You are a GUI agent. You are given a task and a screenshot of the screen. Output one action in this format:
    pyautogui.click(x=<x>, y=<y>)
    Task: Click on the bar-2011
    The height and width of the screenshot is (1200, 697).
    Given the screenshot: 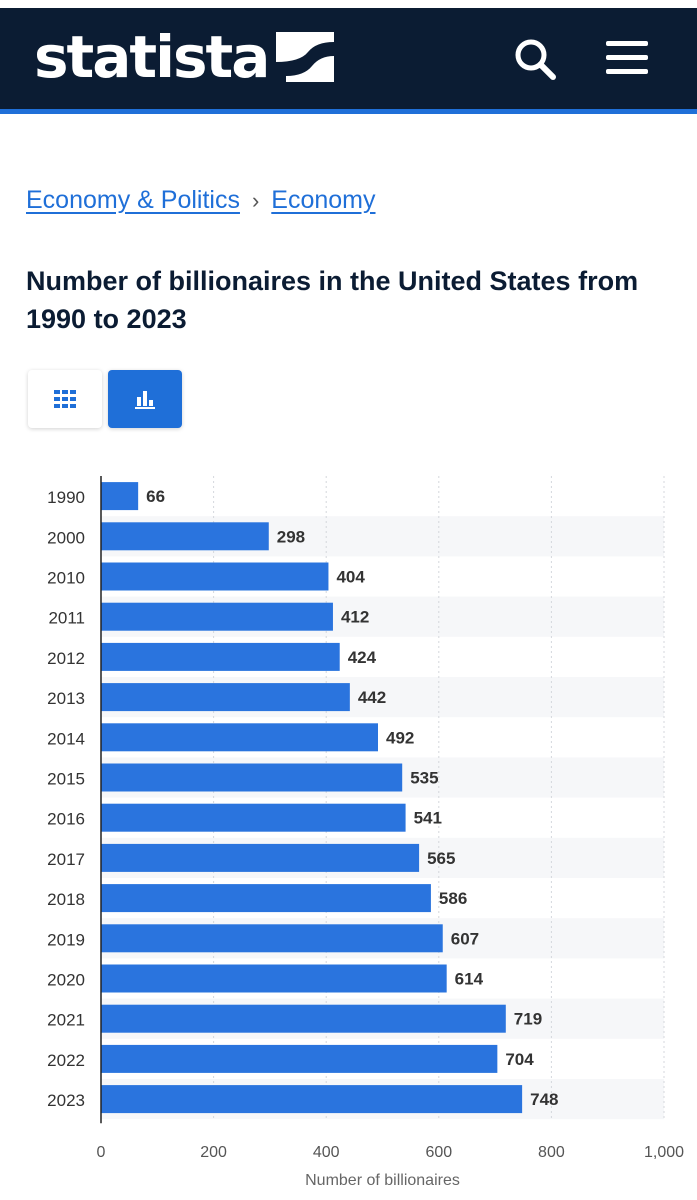 What is the action you would take?
    pyautogui.click(x=217, y=616)
    